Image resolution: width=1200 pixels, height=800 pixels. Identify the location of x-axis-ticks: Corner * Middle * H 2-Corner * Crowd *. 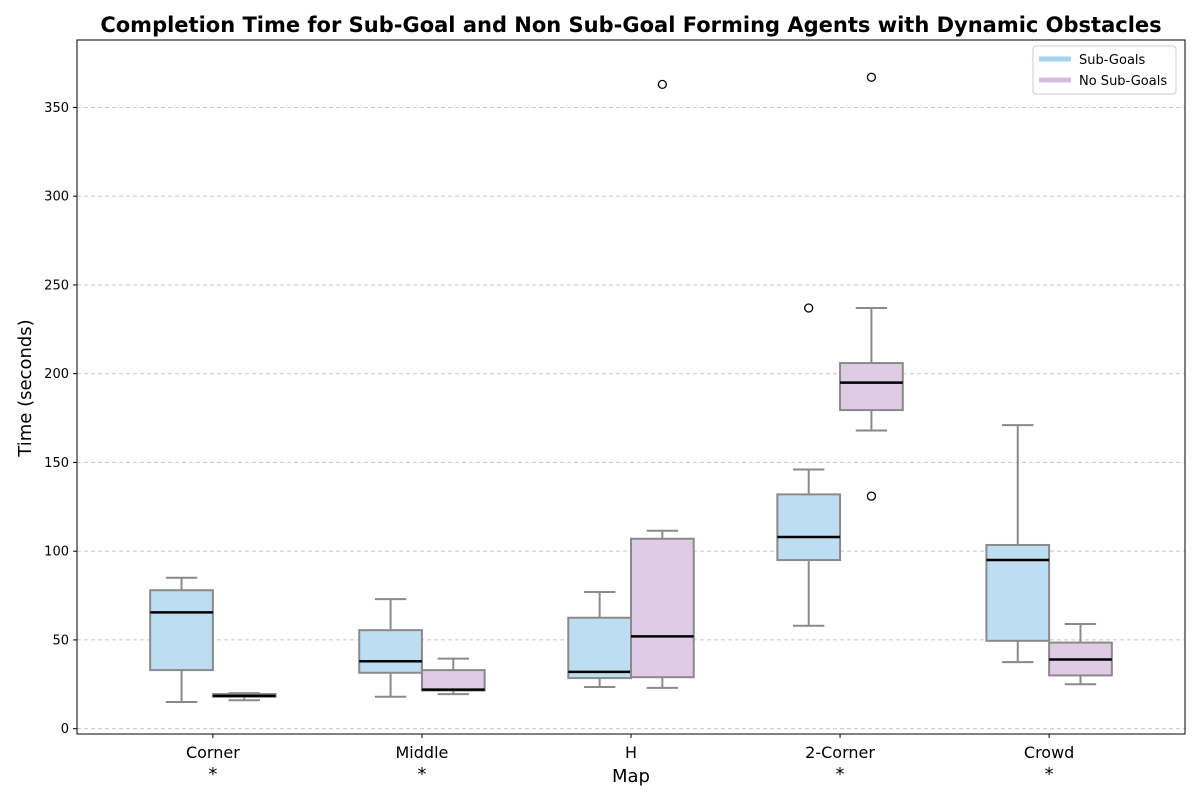
(630, 759).